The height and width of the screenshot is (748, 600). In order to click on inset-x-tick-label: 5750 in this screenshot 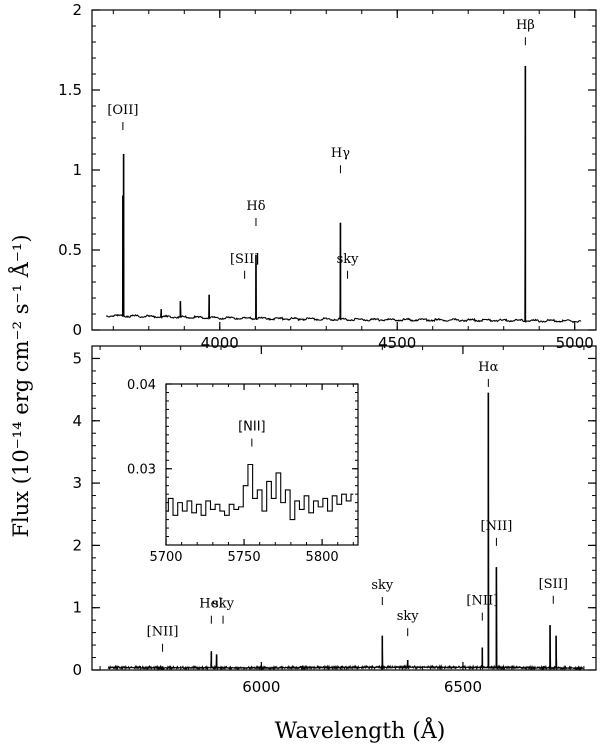, I will do `click(244, 557)`.